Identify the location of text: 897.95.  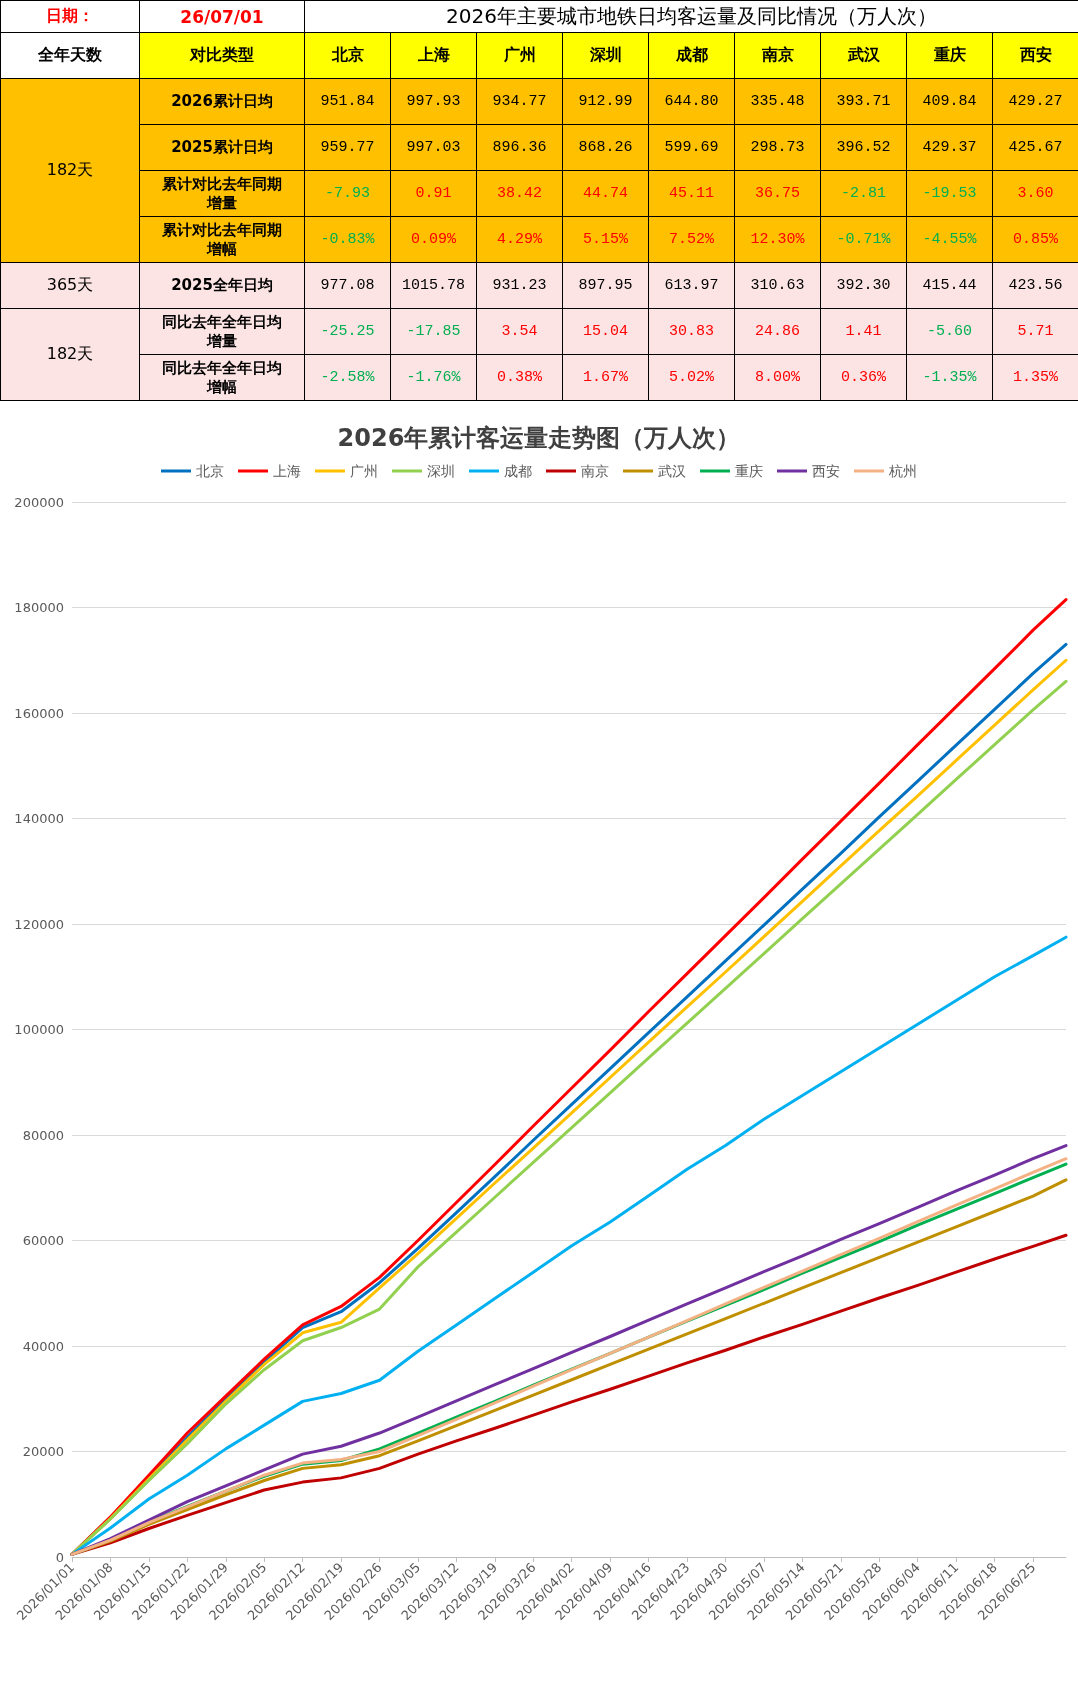
(605, 285).